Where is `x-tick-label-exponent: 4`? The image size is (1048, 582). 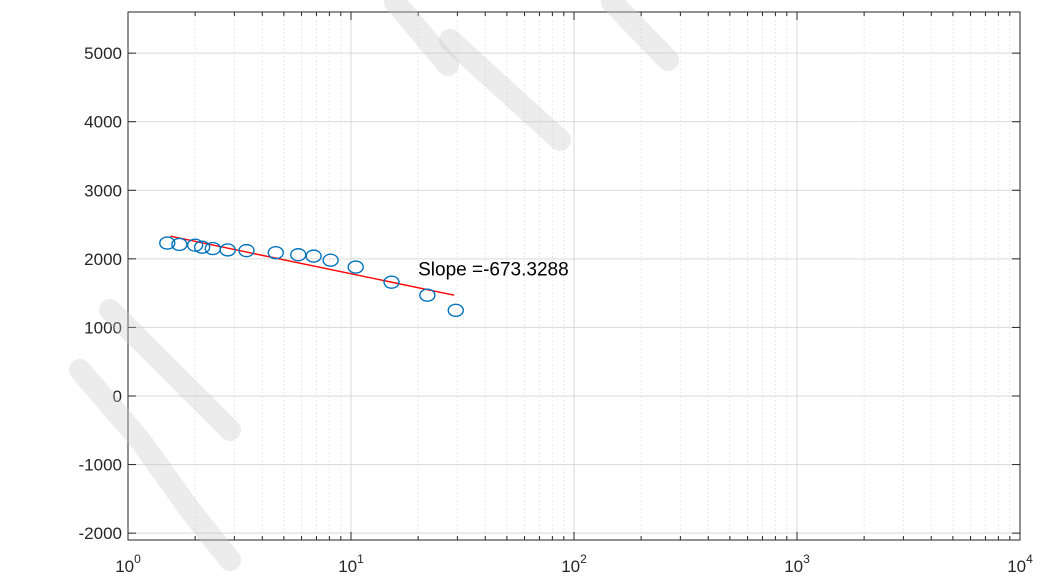 x-tick-label-exponent: 4 is located at coordinates (1029, 559).